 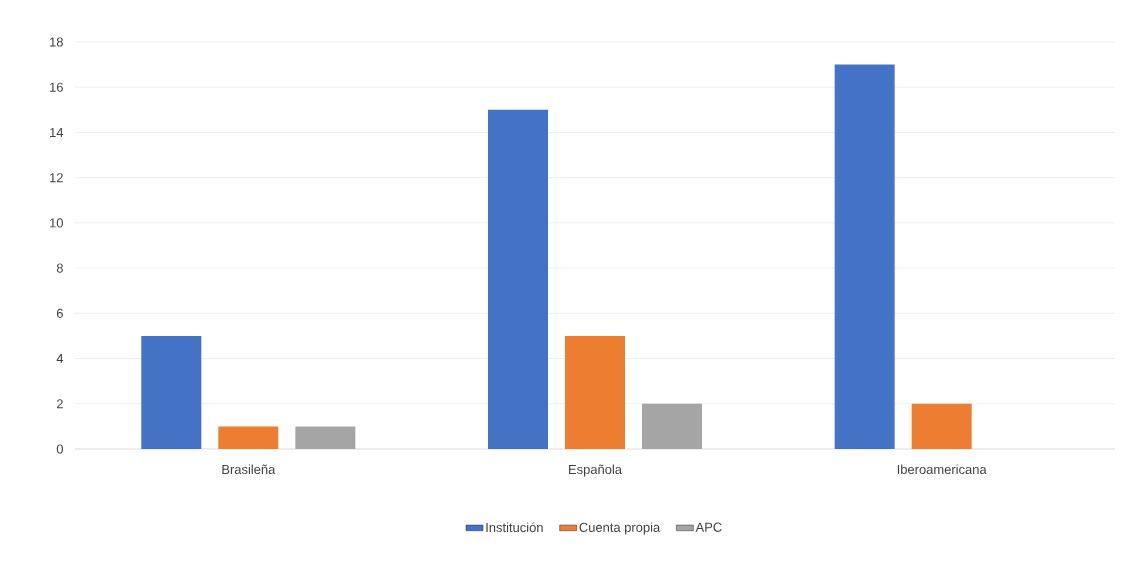 I want to click on y-tick-label: 6, so click(x=59, y=313).